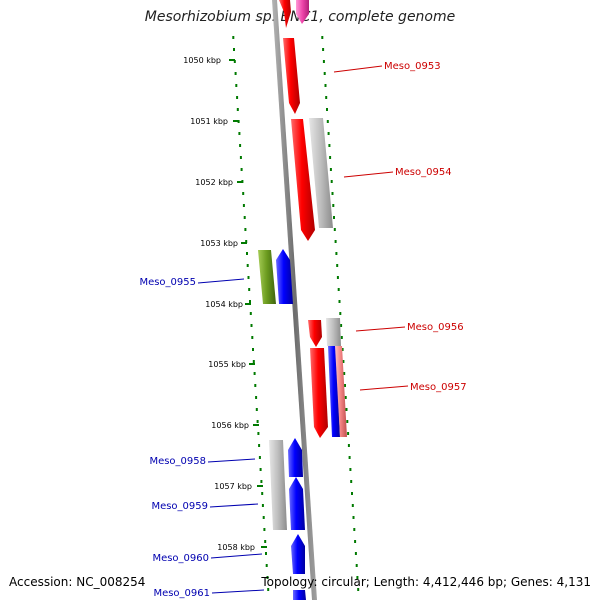 The image size is (600, 600). Describe the element at coordinates (167, 282) in the screenshot. I see `gene-label: Meso_0955` at that location.